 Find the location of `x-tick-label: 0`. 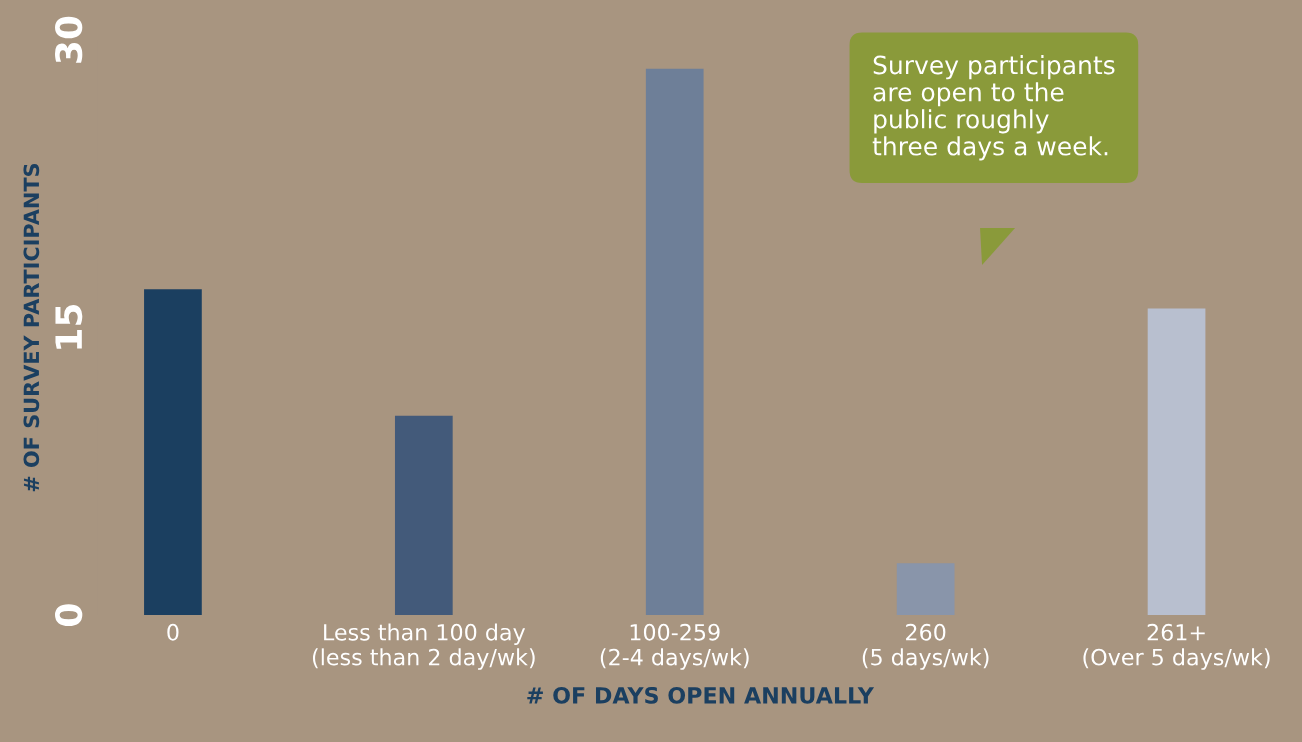

x-tick-label: 0 is located at coordinates (173, 632).